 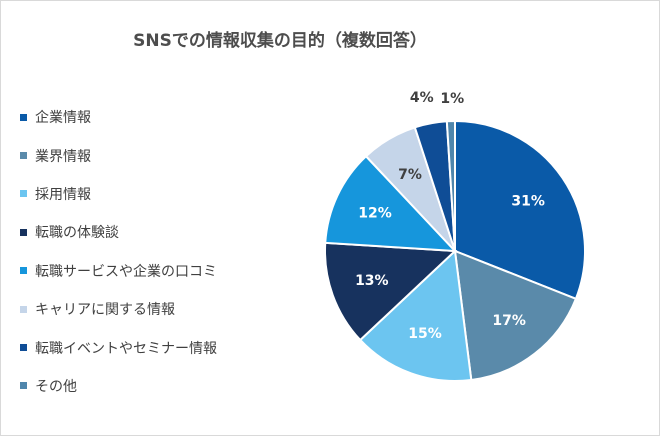 What do you see at coordinates (410, 175) in the screenshot?
I see `slice-value-label: 7%` at bounding box center [410, 175].